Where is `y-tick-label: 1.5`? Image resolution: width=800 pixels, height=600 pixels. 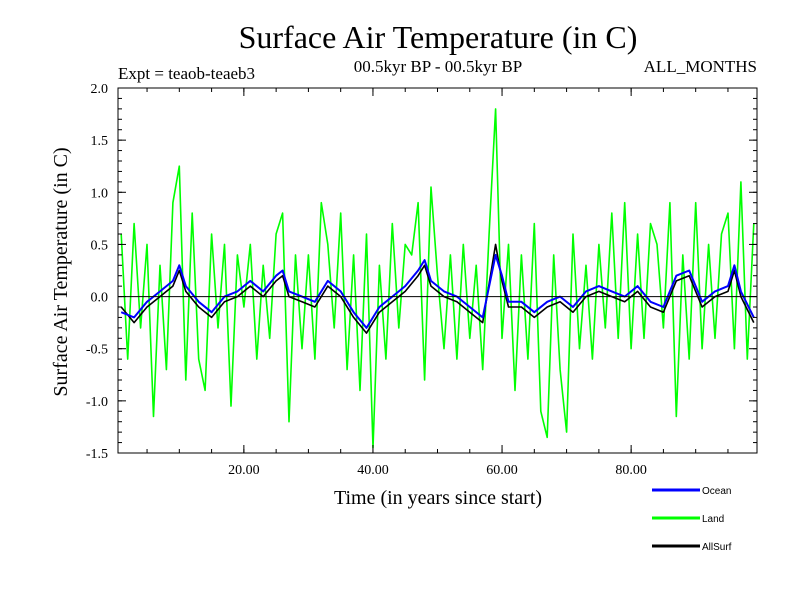 y-tick-label: 1.5 is located at coordinates (100, 141).